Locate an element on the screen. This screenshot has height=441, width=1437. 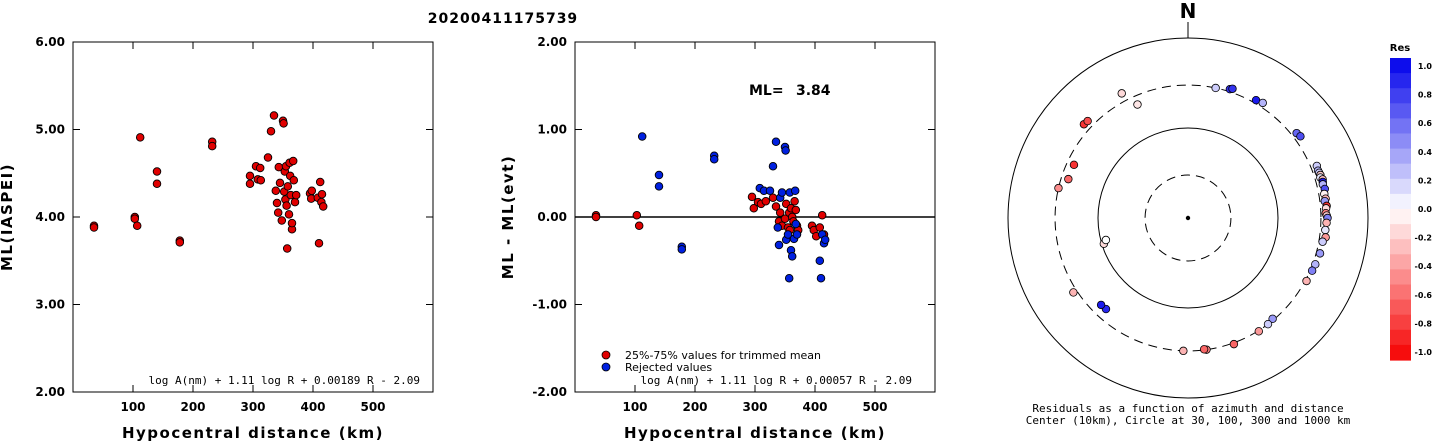
y-axis-label: ML(IASPEI) is located at coordinates (8, 217).